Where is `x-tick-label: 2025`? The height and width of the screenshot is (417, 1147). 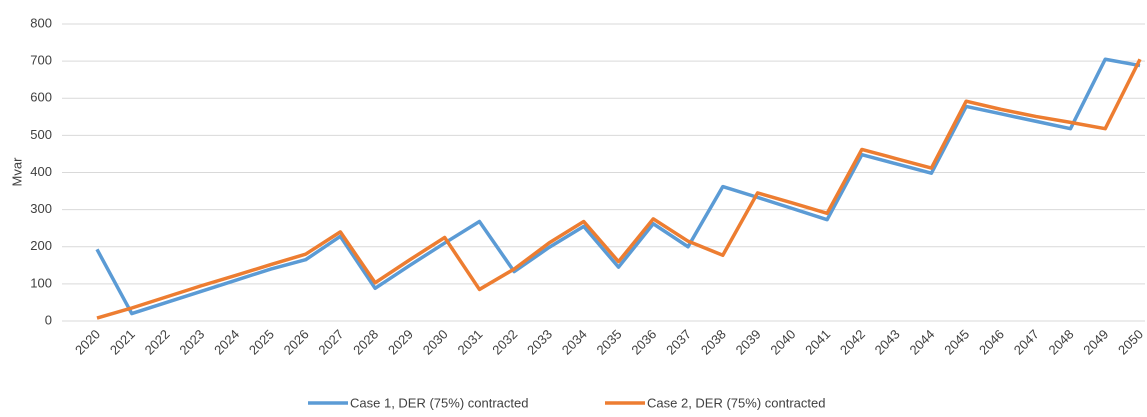
x-tick-label: 2025 is located at coordinates (261, 342).